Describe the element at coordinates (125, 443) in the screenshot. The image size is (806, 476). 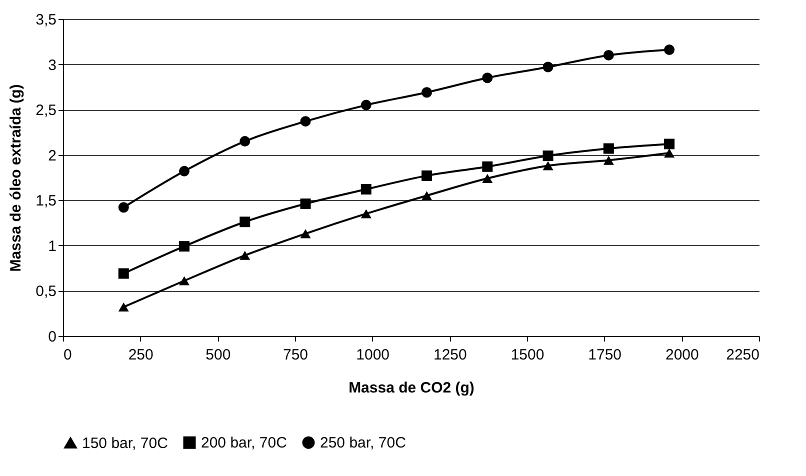
I see `legend-label: 150 bar, 70C` at that location.